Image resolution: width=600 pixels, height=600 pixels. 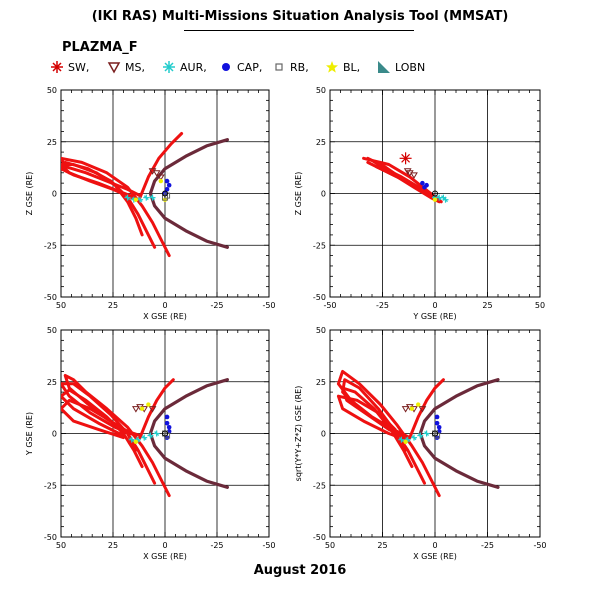 I want to click on legend-label: MS,, so click(x=135, y=67).